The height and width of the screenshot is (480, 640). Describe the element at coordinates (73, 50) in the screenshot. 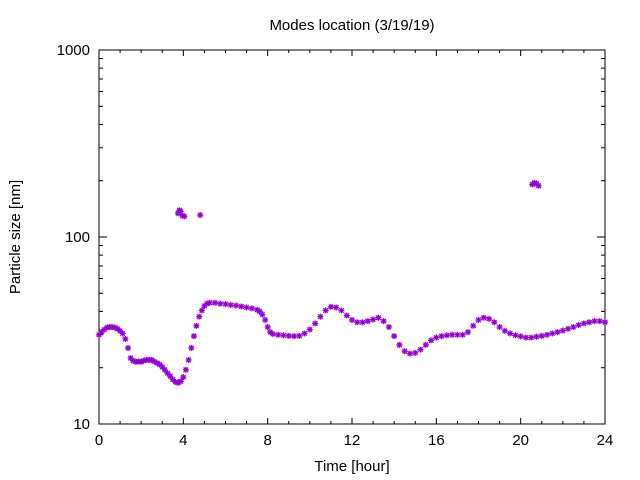

I see `y-tick-label: 1000` at that location.